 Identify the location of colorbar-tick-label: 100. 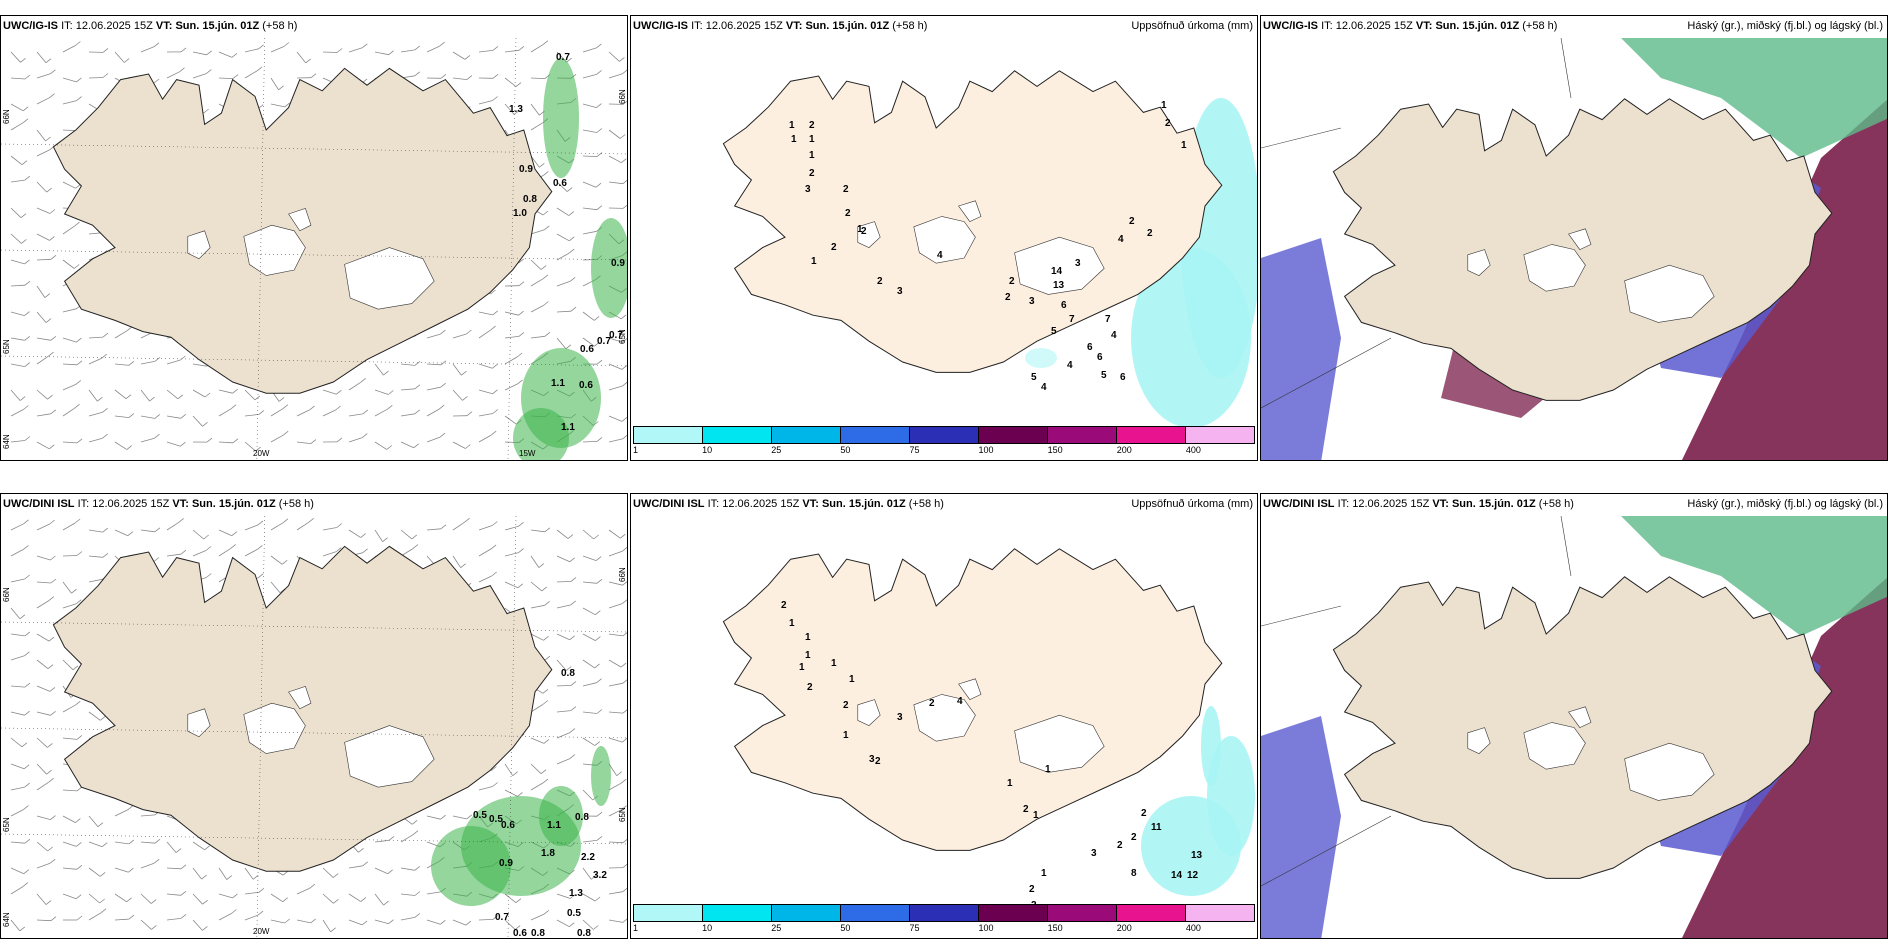
(986, 450).